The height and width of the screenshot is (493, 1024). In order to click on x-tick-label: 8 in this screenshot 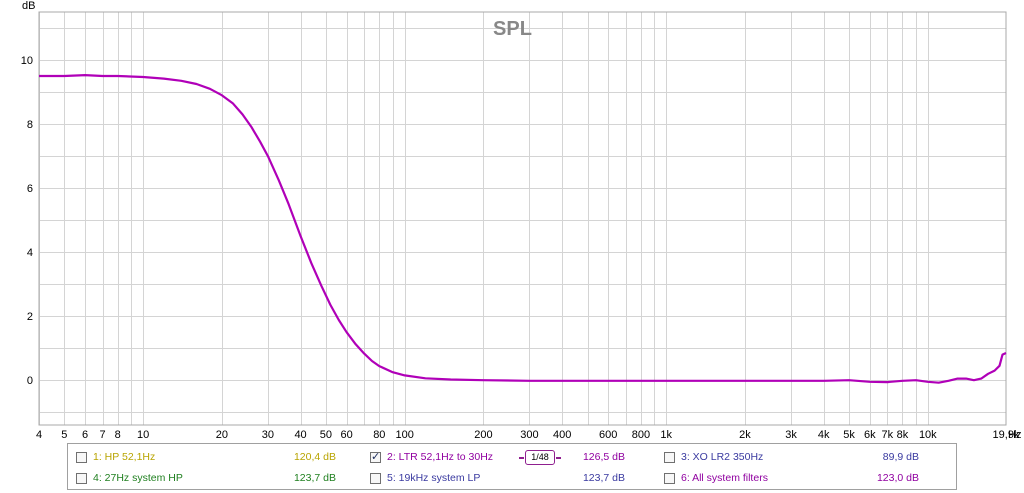, I will do `click(118, 435)`.